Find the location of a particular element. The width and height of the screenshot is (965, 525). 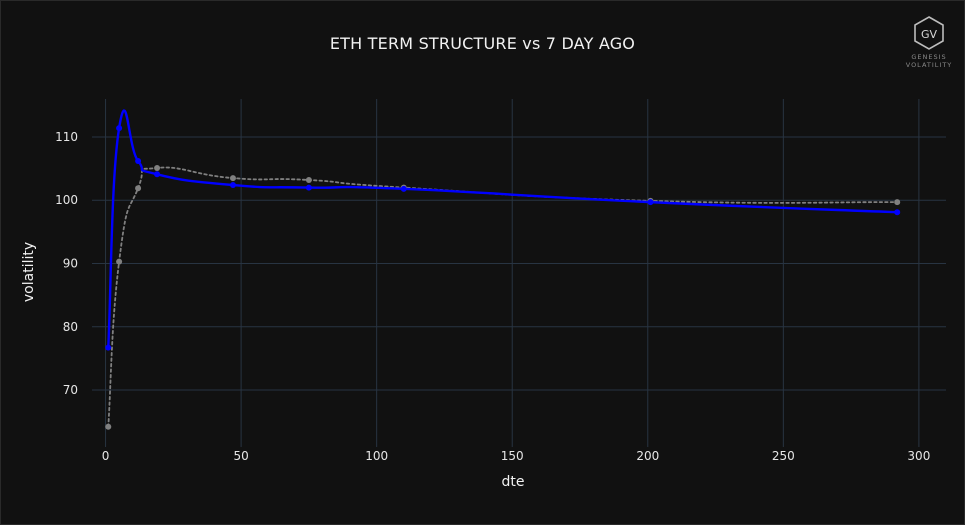

y-tick-label: 110 is located at coordinates (66, 137).